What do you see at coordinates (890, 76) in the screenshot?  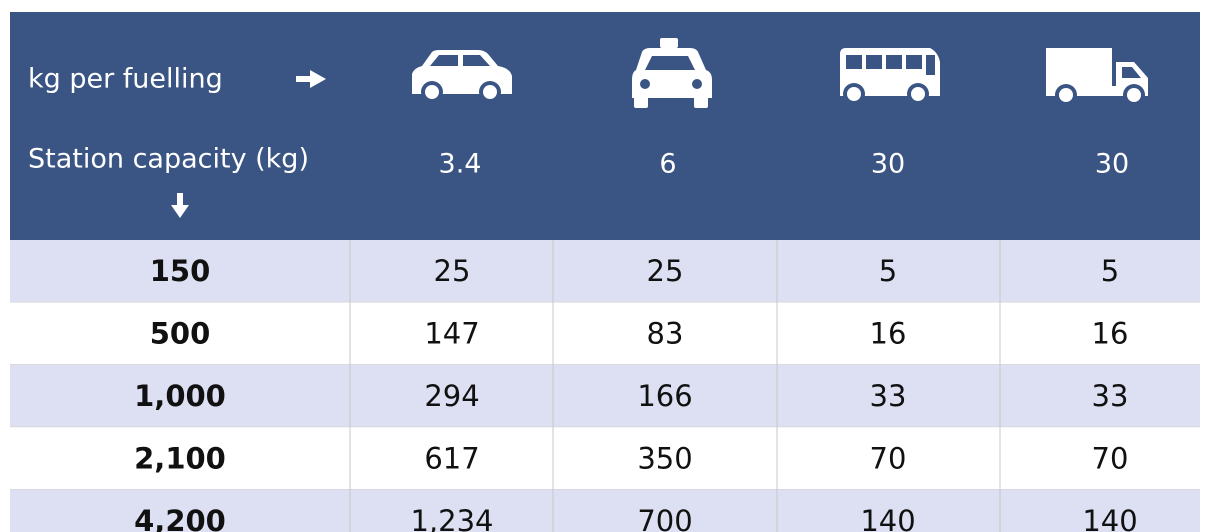 I see `bus-icon` at bounding box center [890, 76].